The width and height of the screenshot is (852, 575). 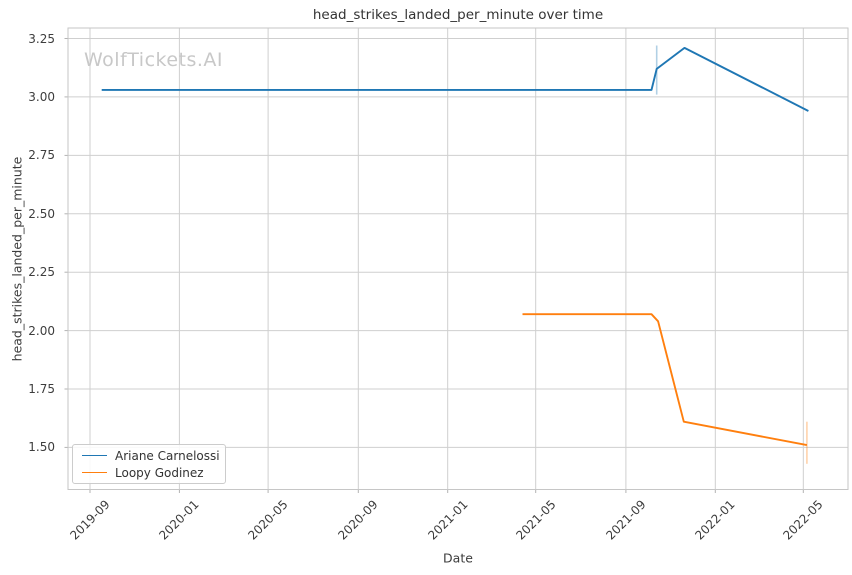 I want to click on legend-item-ariane-carnelossi: Ariane Carnelossi, so click(x=151, y=456).